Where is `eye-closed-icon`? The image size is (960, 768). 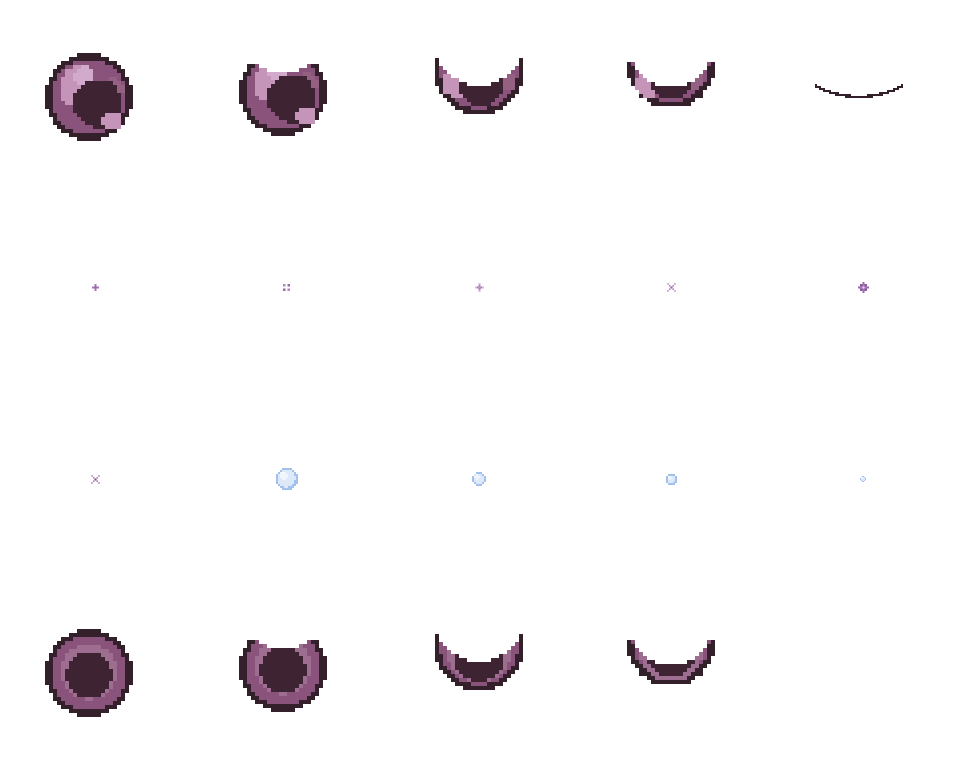
eye-closed-icon is located at coordinates (859, 92).